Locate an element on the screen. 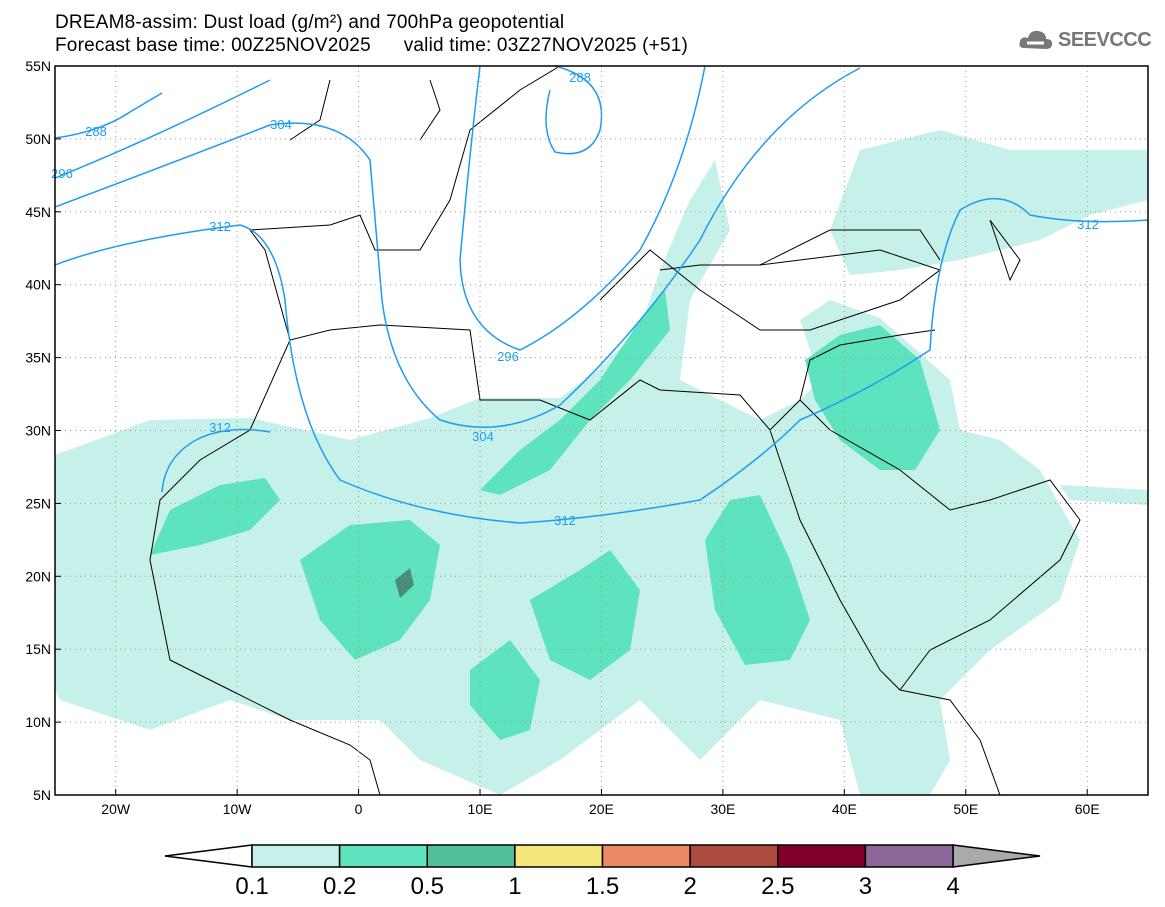 This screenshot has width=1165, height=907. colorbar: 0.1 0.2 0.5 1 1.5 2 2.5 3 4 is located at coordinates (602, 872).